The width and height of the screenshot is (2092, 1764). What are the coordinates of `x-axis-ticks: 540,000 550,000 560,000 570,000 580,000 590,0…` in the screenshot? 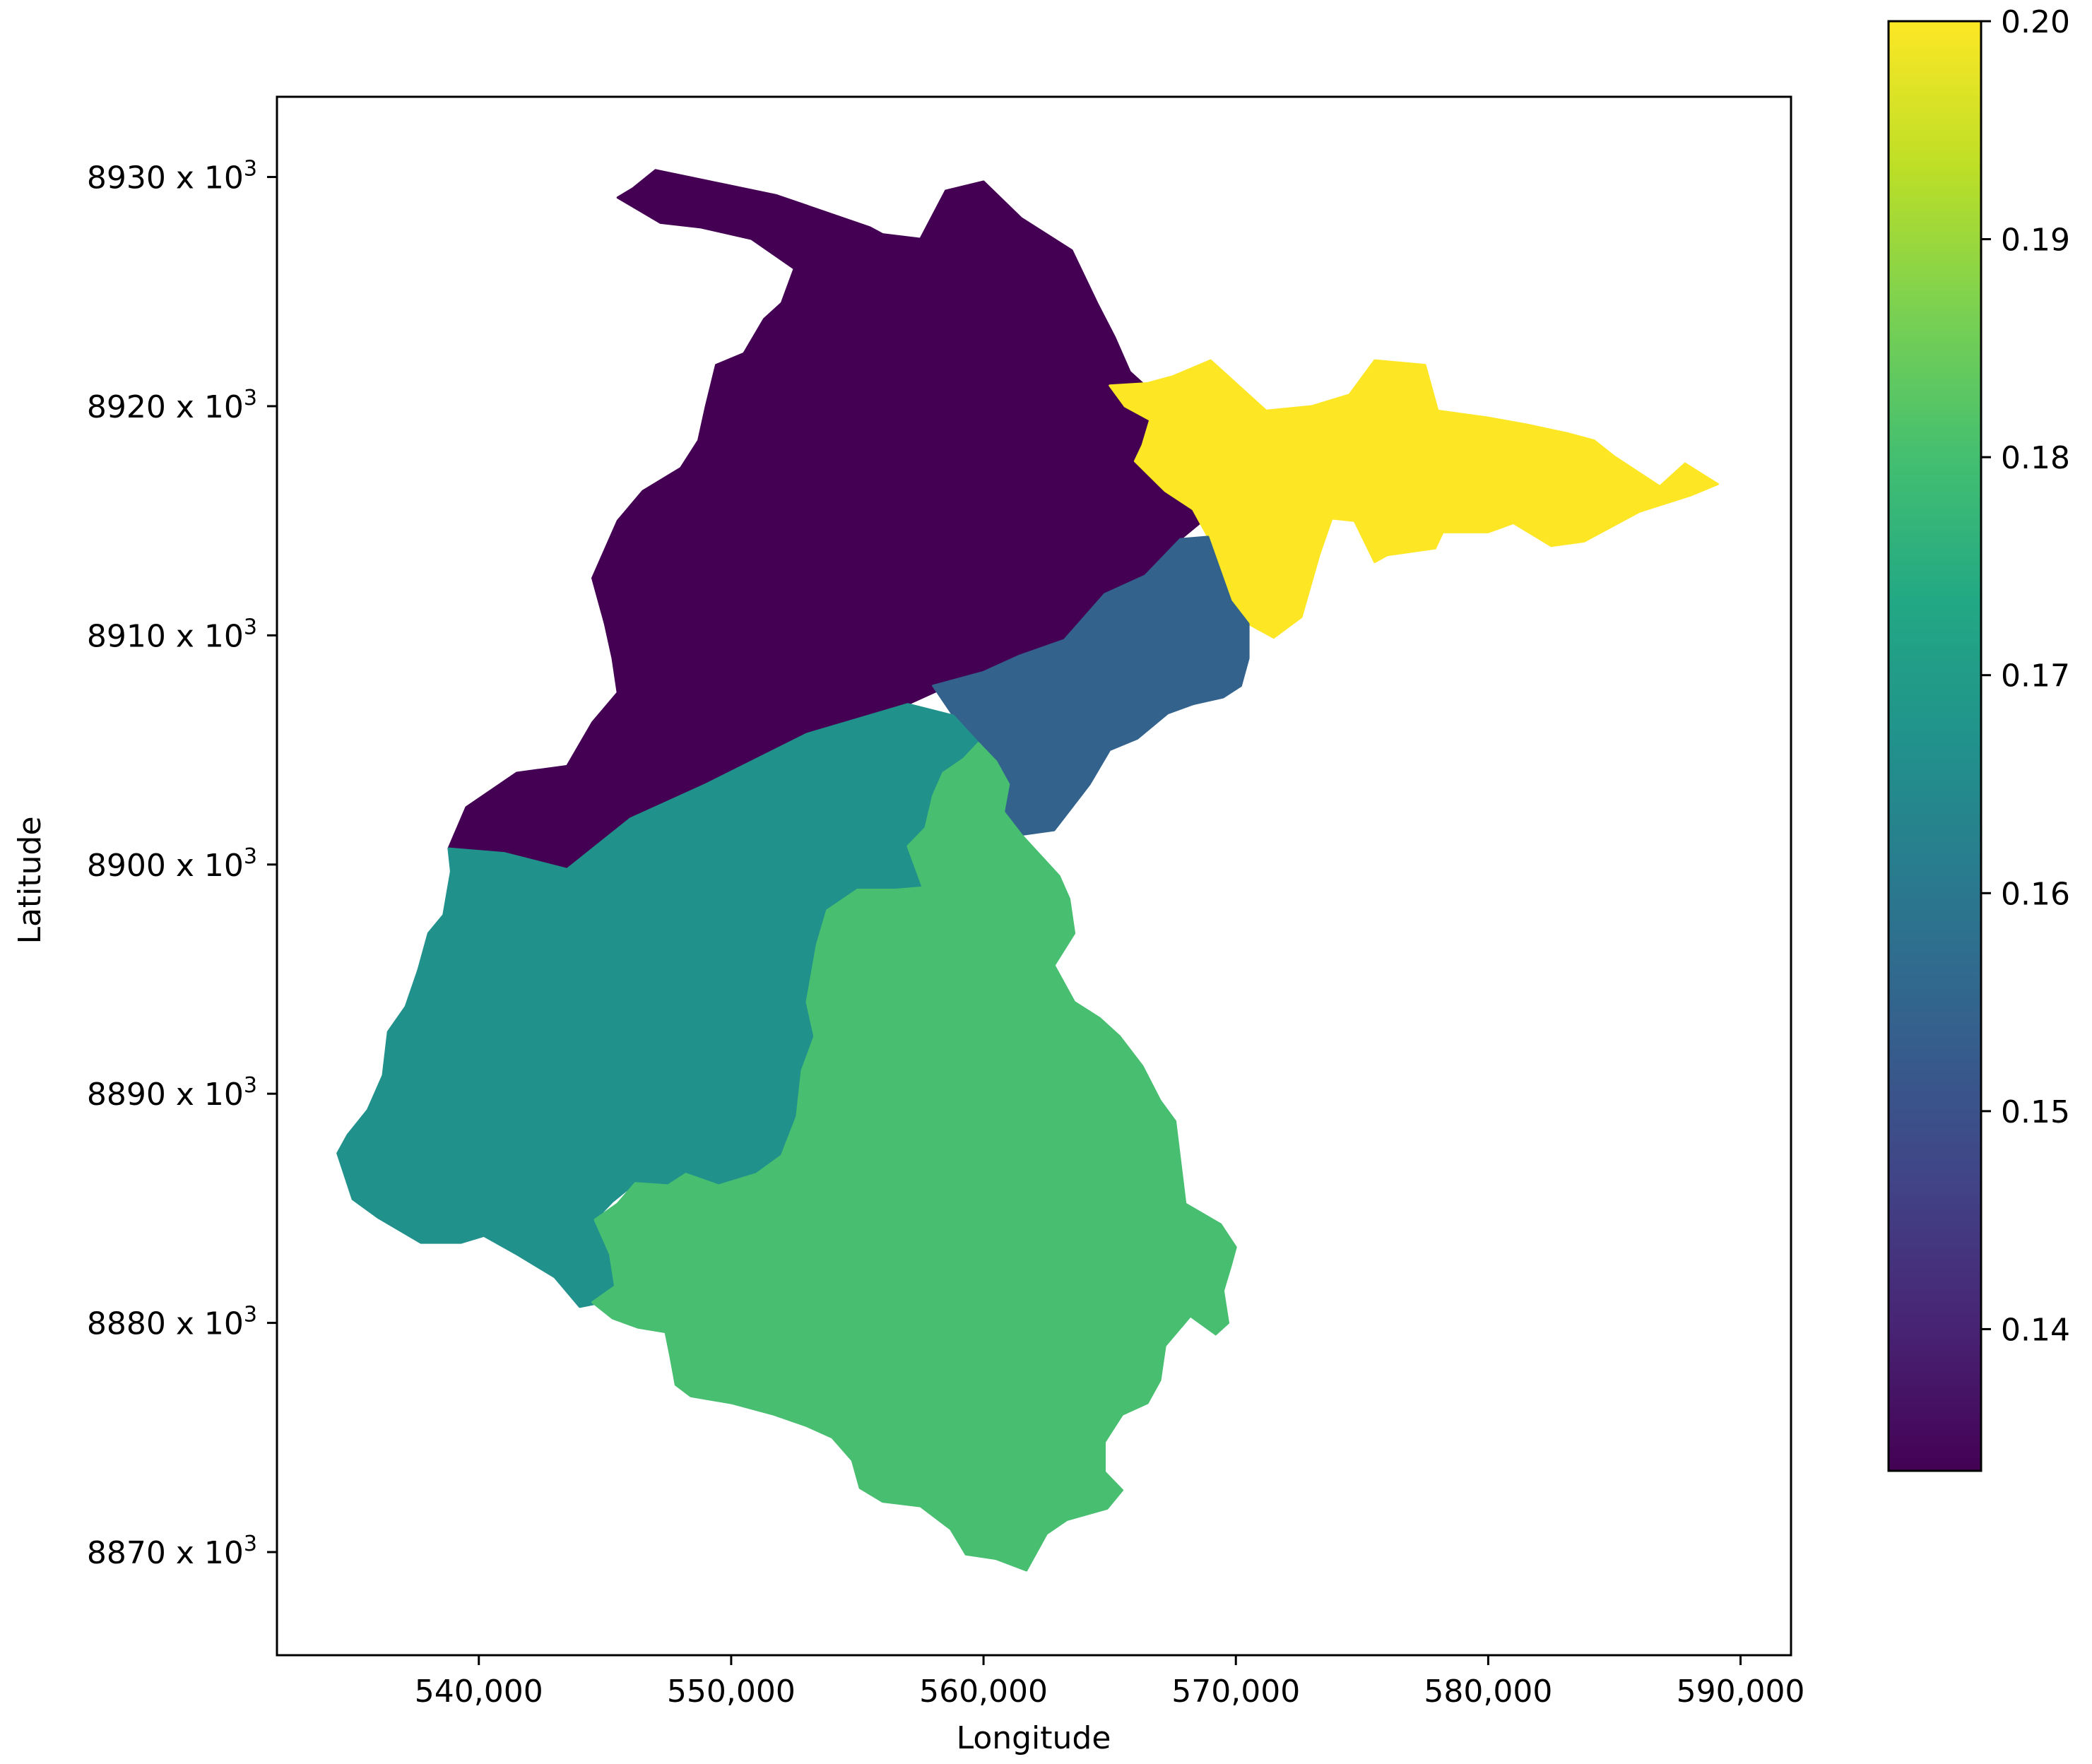 It's located at (1110, 1682).